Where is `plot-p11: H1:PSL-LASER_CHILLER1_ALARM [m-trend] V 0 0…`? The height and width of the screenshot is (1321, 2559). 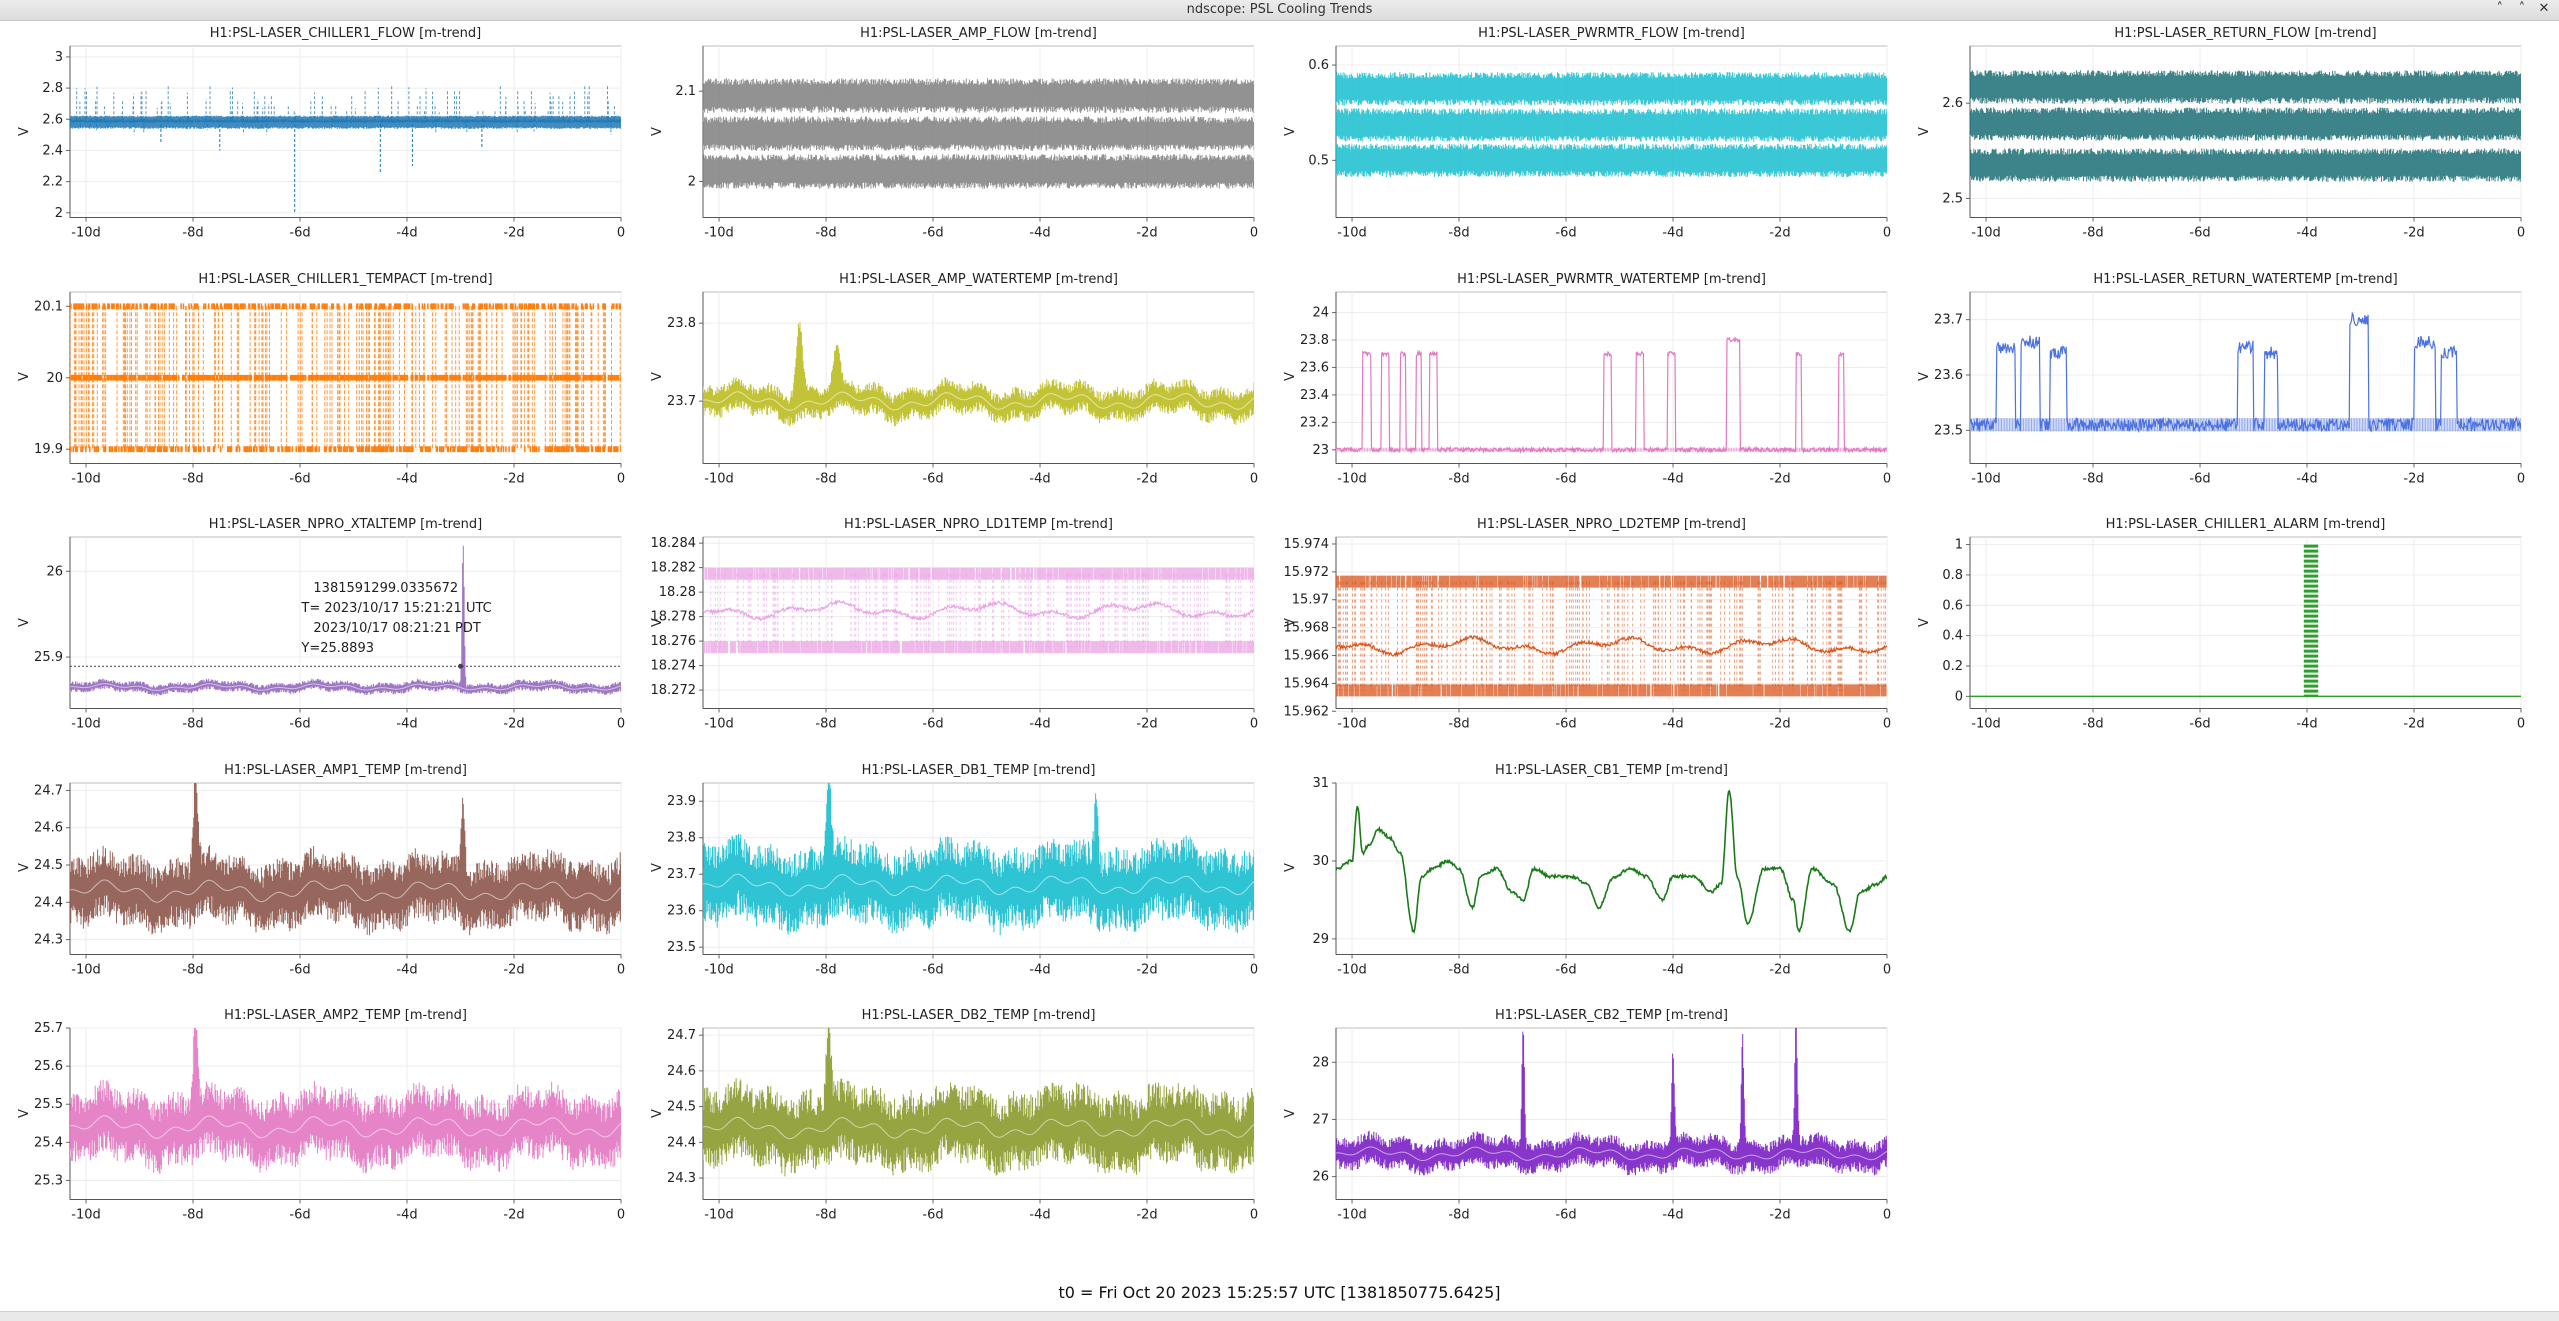 plot-p11: H1:PSL-LASER_CHILLER1_ALARM [m-trend] V 0 0… is located at coordinates (2216, 634).